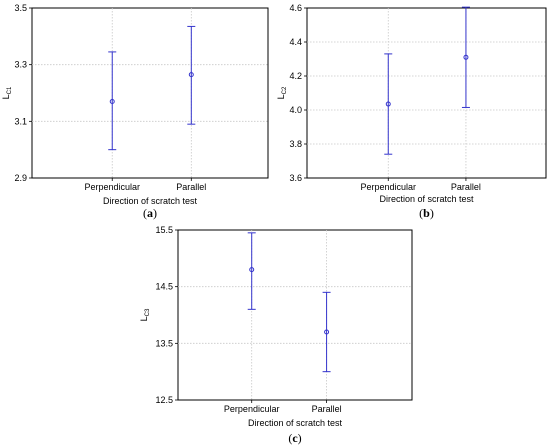 The height and width of the screenshot is (448, 550). Describe the element at coordinates (164, 400) in the screenshot. I see `y-tick-label: 12.5` at that location.